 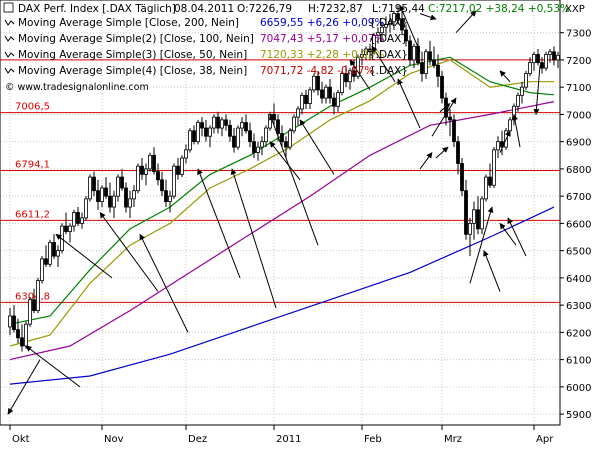 I want to click on y-tick-label: 6400, so click(x=578, y=279).